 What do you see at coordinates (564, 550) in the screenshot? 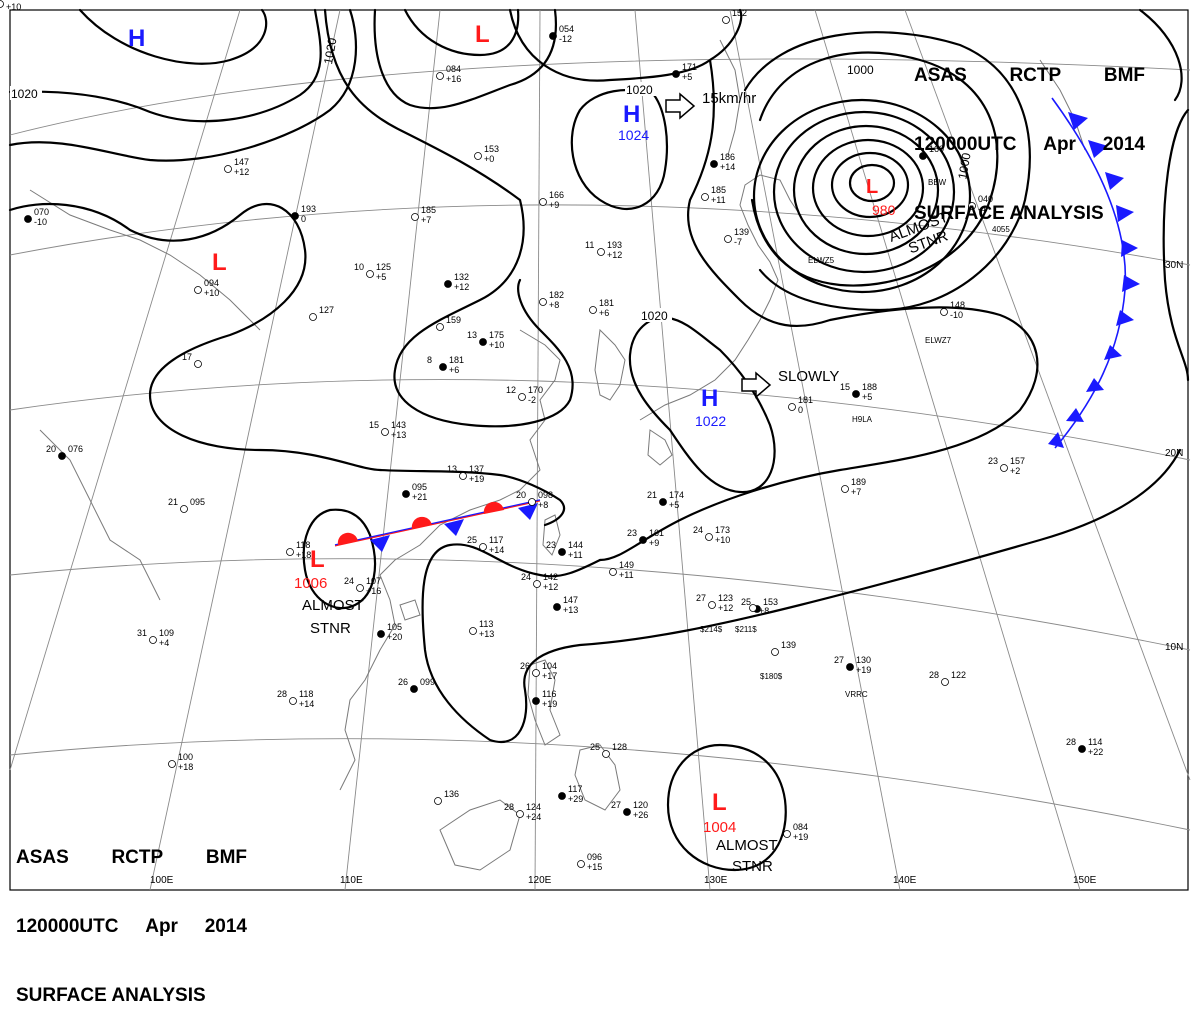
I see `station-plot: 23 144+11` at bounding box center [564, 550].